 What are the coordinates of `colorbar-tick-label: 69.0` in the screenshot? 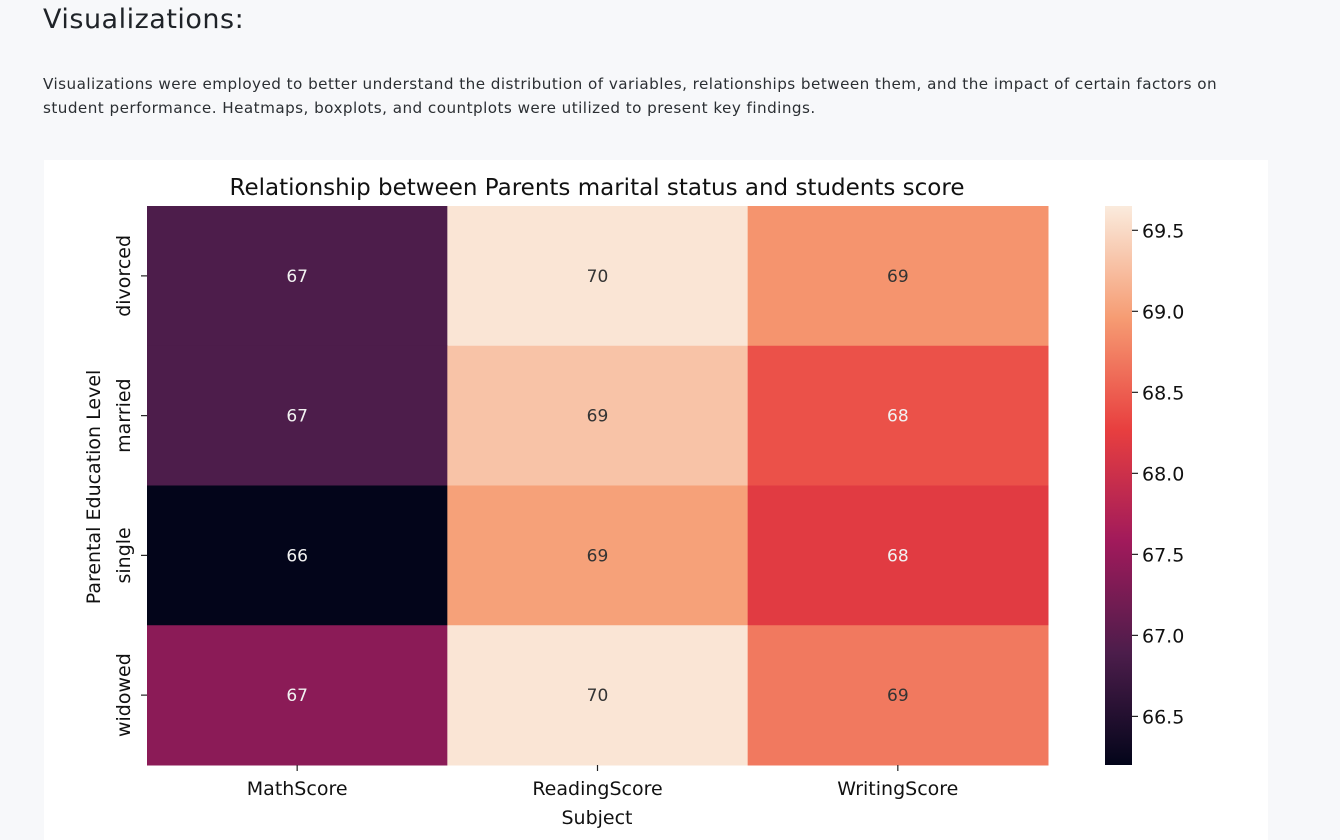 It's located at (1163, 312).